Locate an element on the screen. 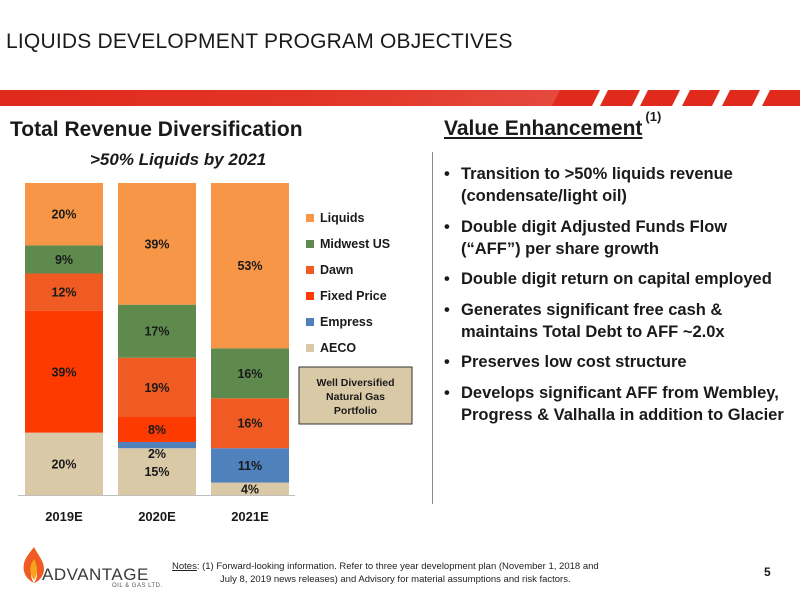 The width and height of the screenshot is (800, 600). data-label-empress-2020e: 2% is located at coordinates (157, 454).